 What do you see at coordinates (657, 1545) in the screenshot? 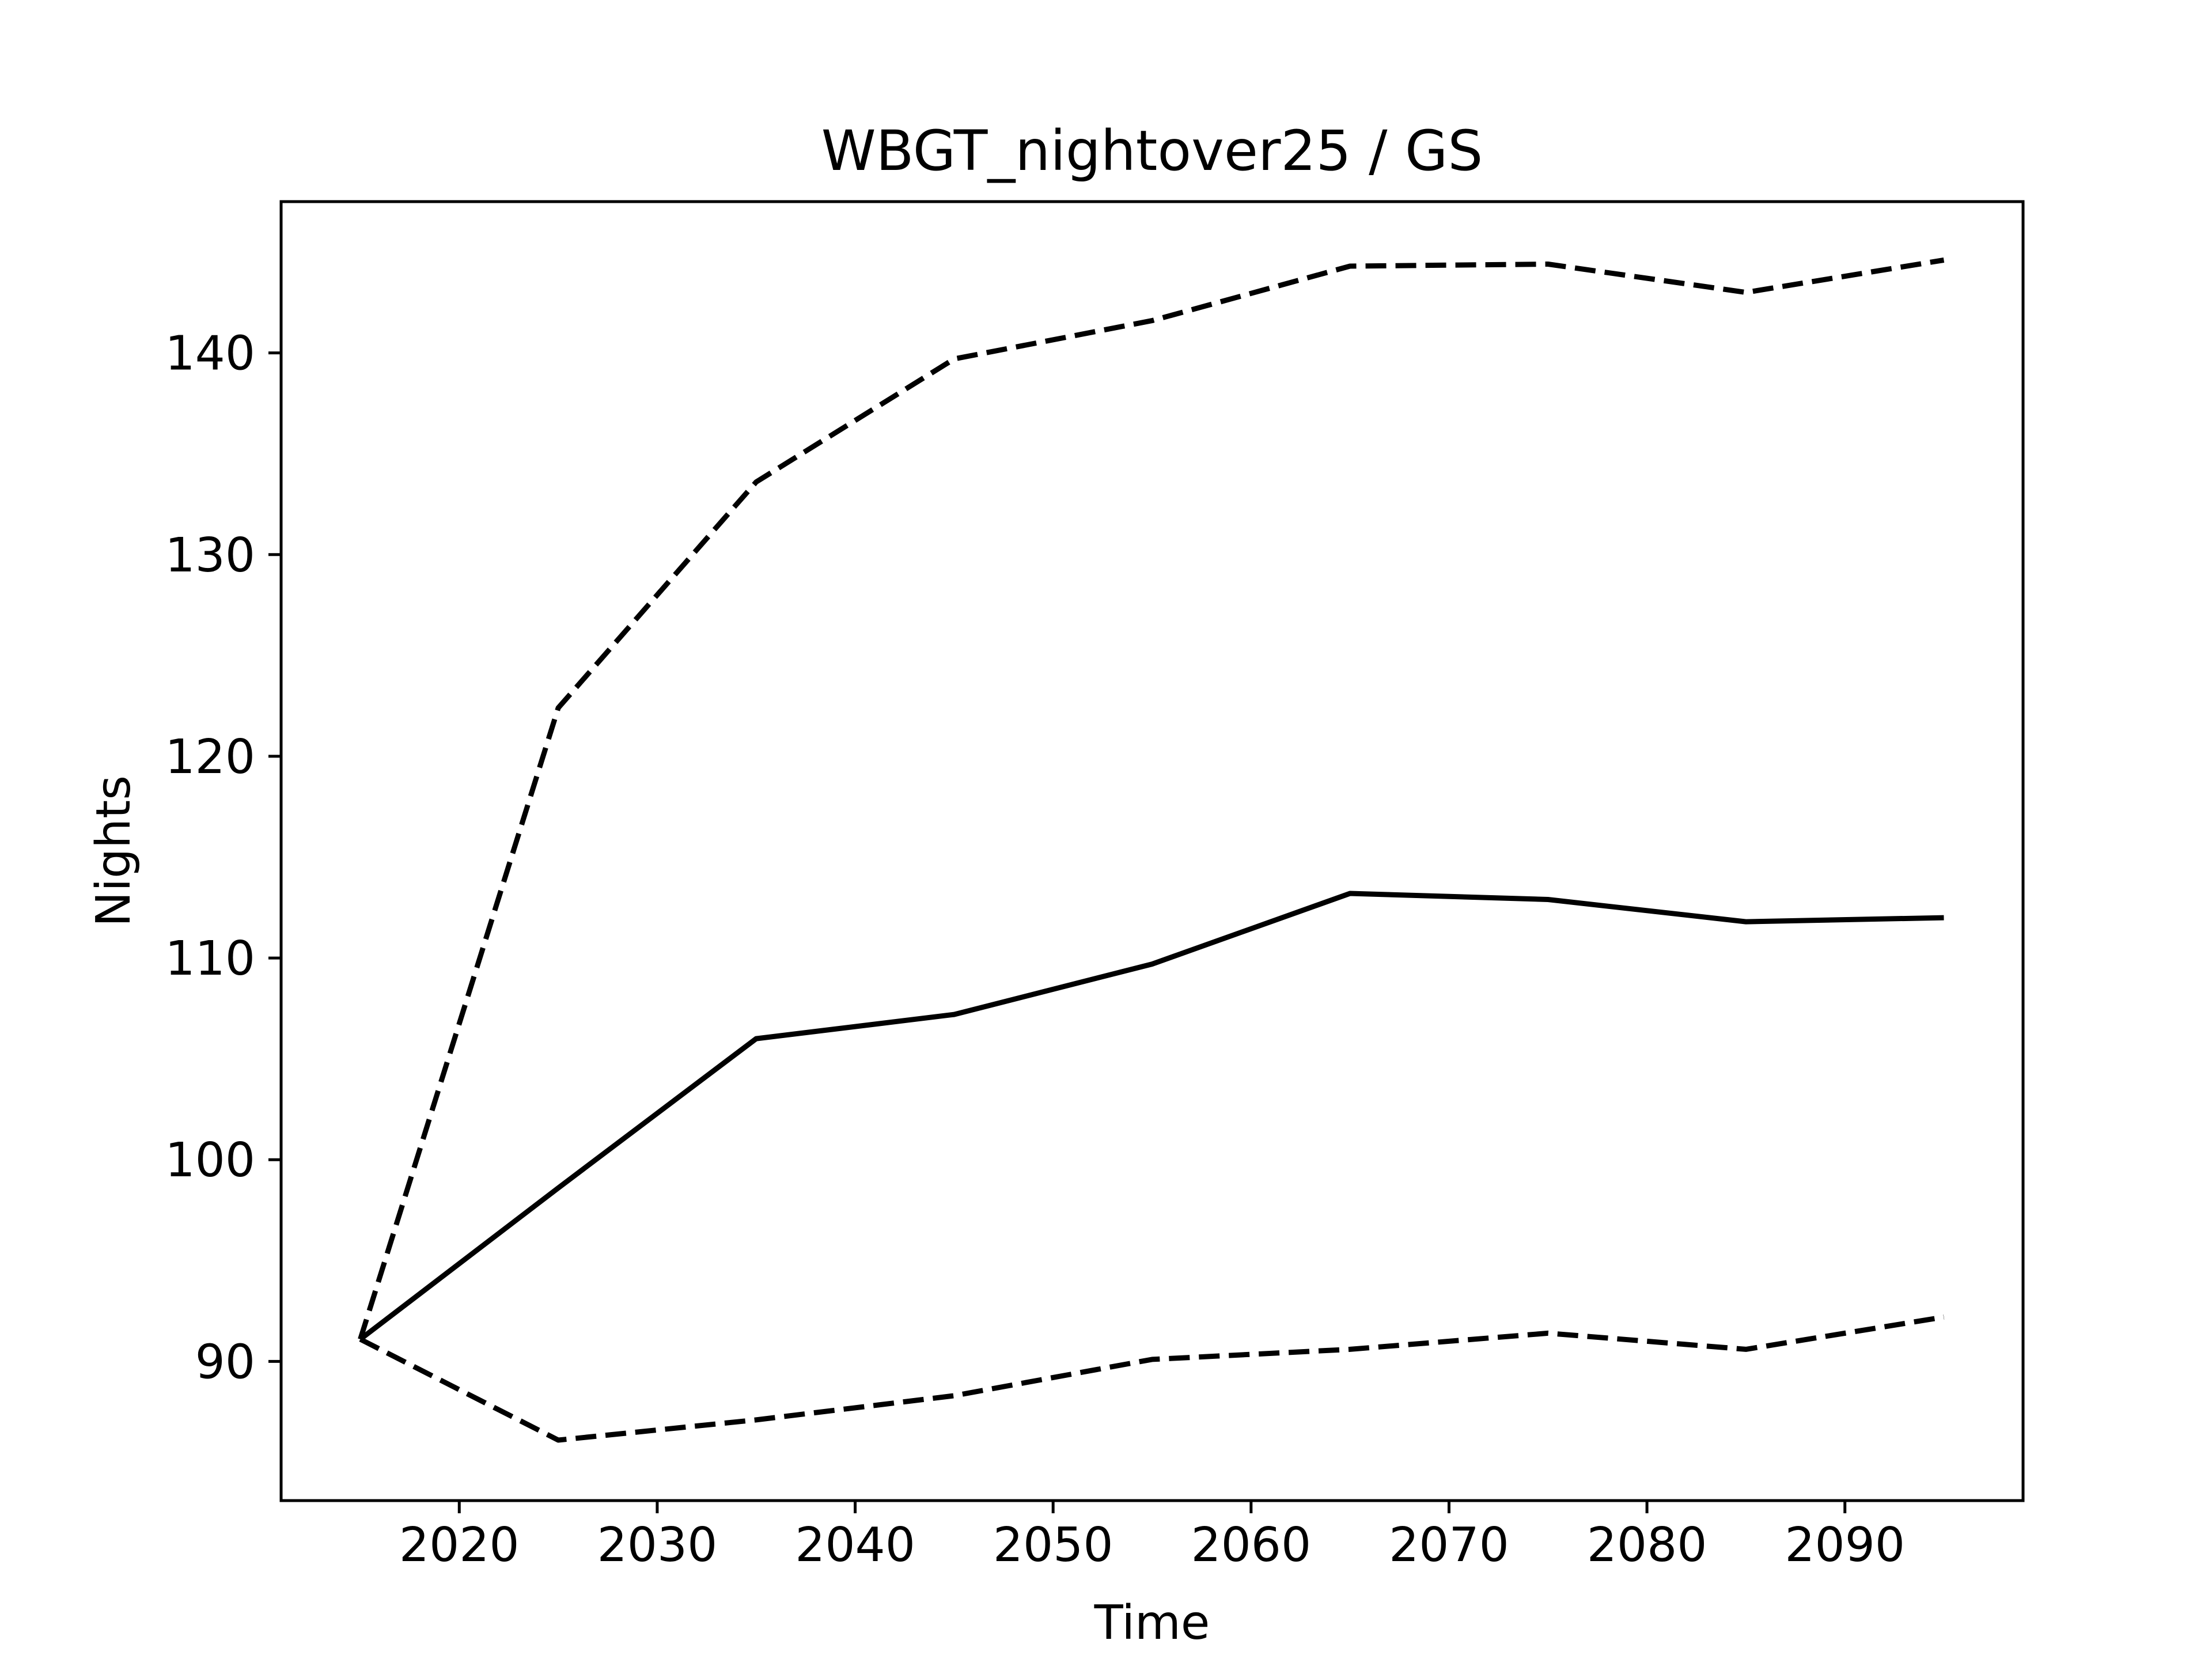
I see `x-tick-label: 2030` at bounding box center [657, 1545].